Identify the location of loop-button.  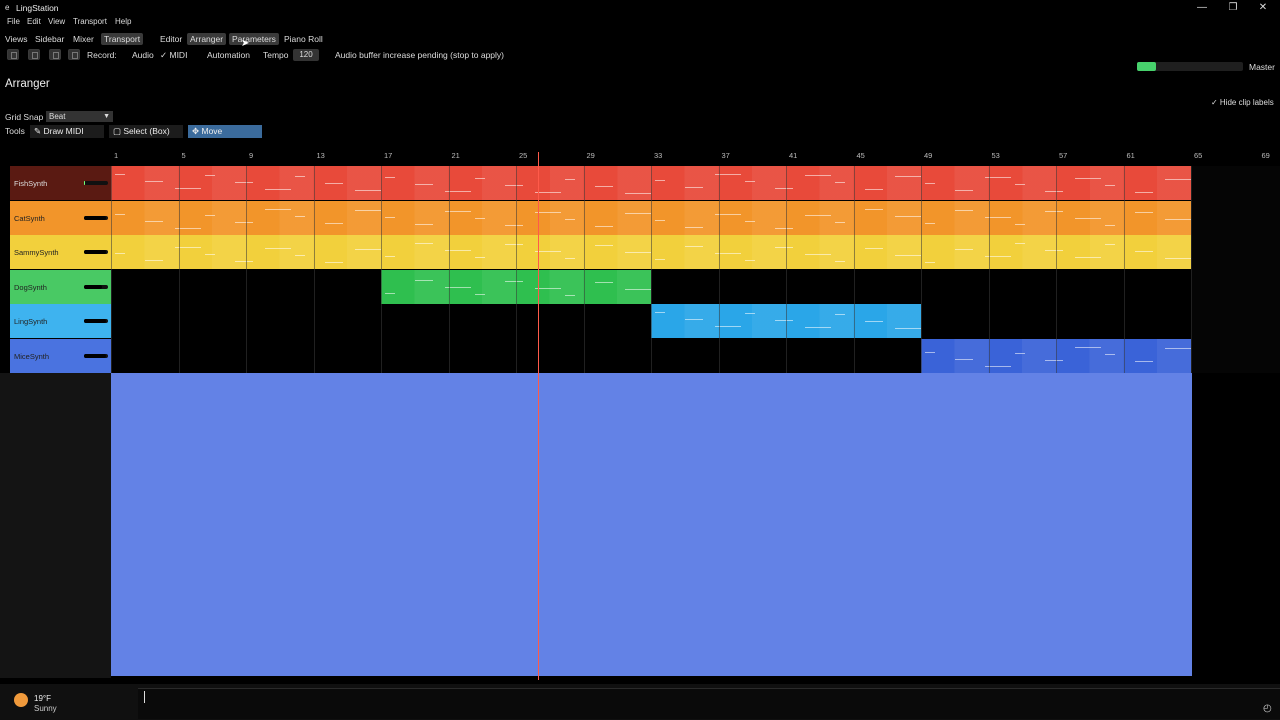
(74, 54).